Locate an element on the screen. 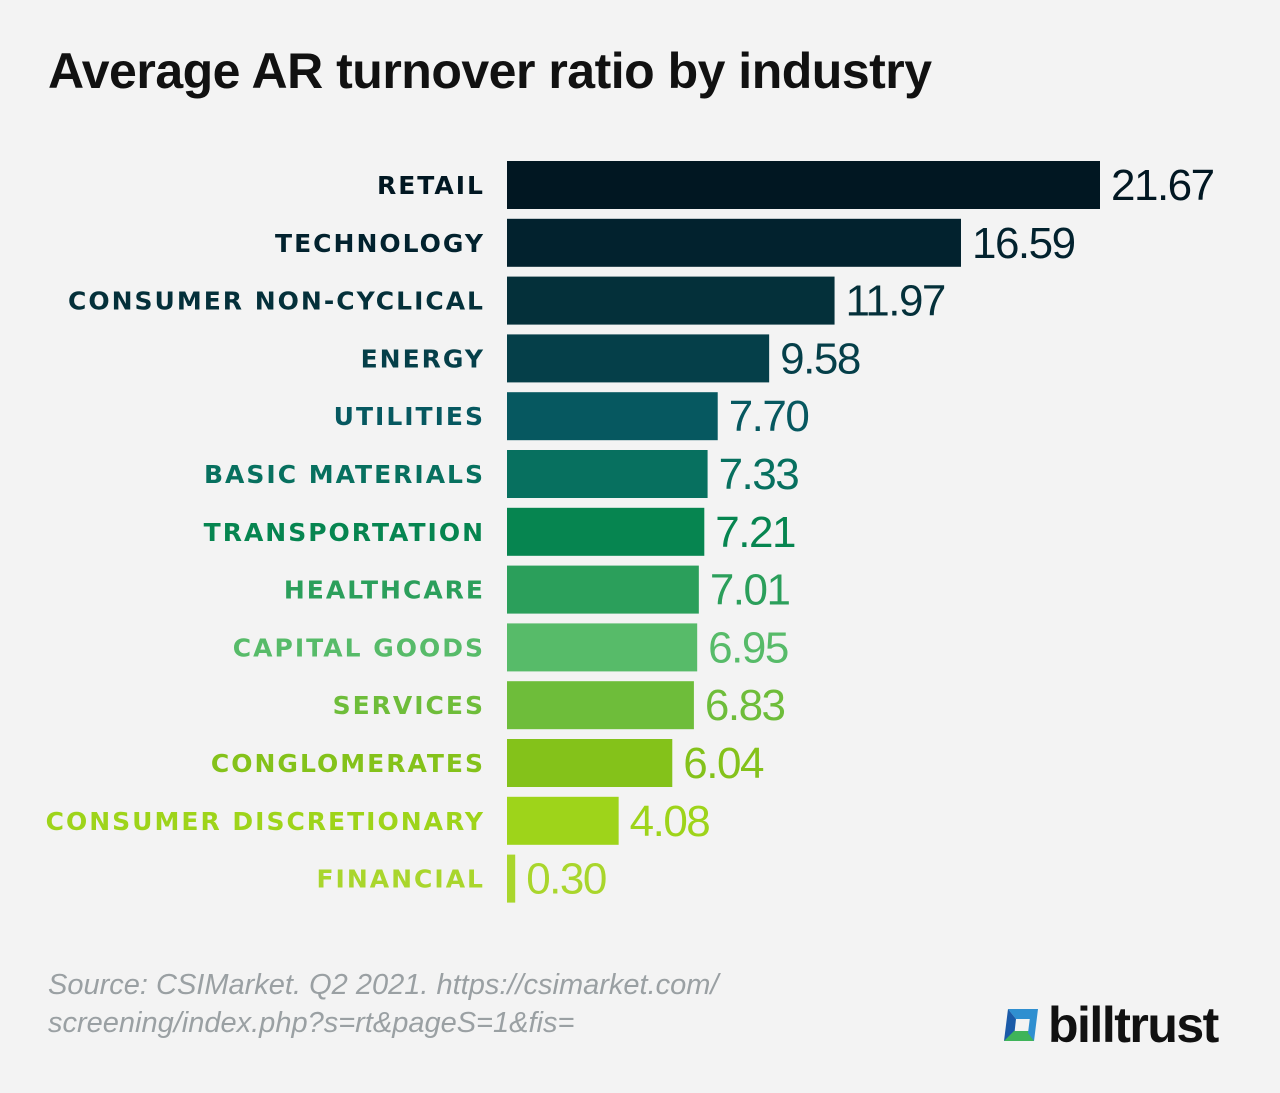 This screenshot has width=1280, height=1093. category-label: TRANSPORTATION is located at coordinates (344, 532).